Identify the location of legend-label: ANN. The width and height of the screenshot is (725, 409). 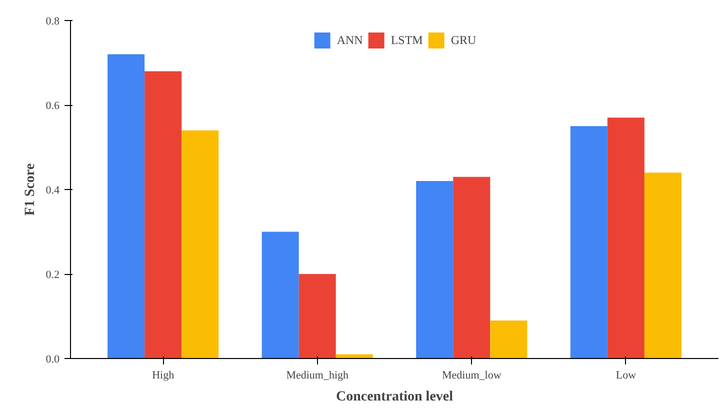
(349, 40).